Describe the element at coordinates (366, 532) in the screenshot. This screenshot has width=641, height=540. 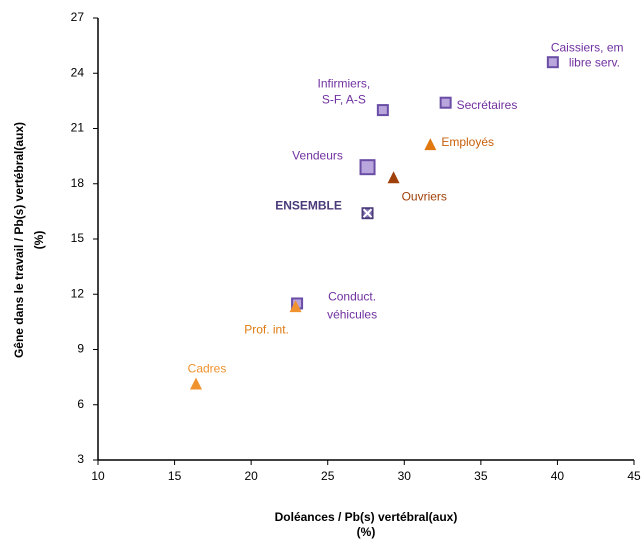
I see `x-axis-title: (%)` at that location.